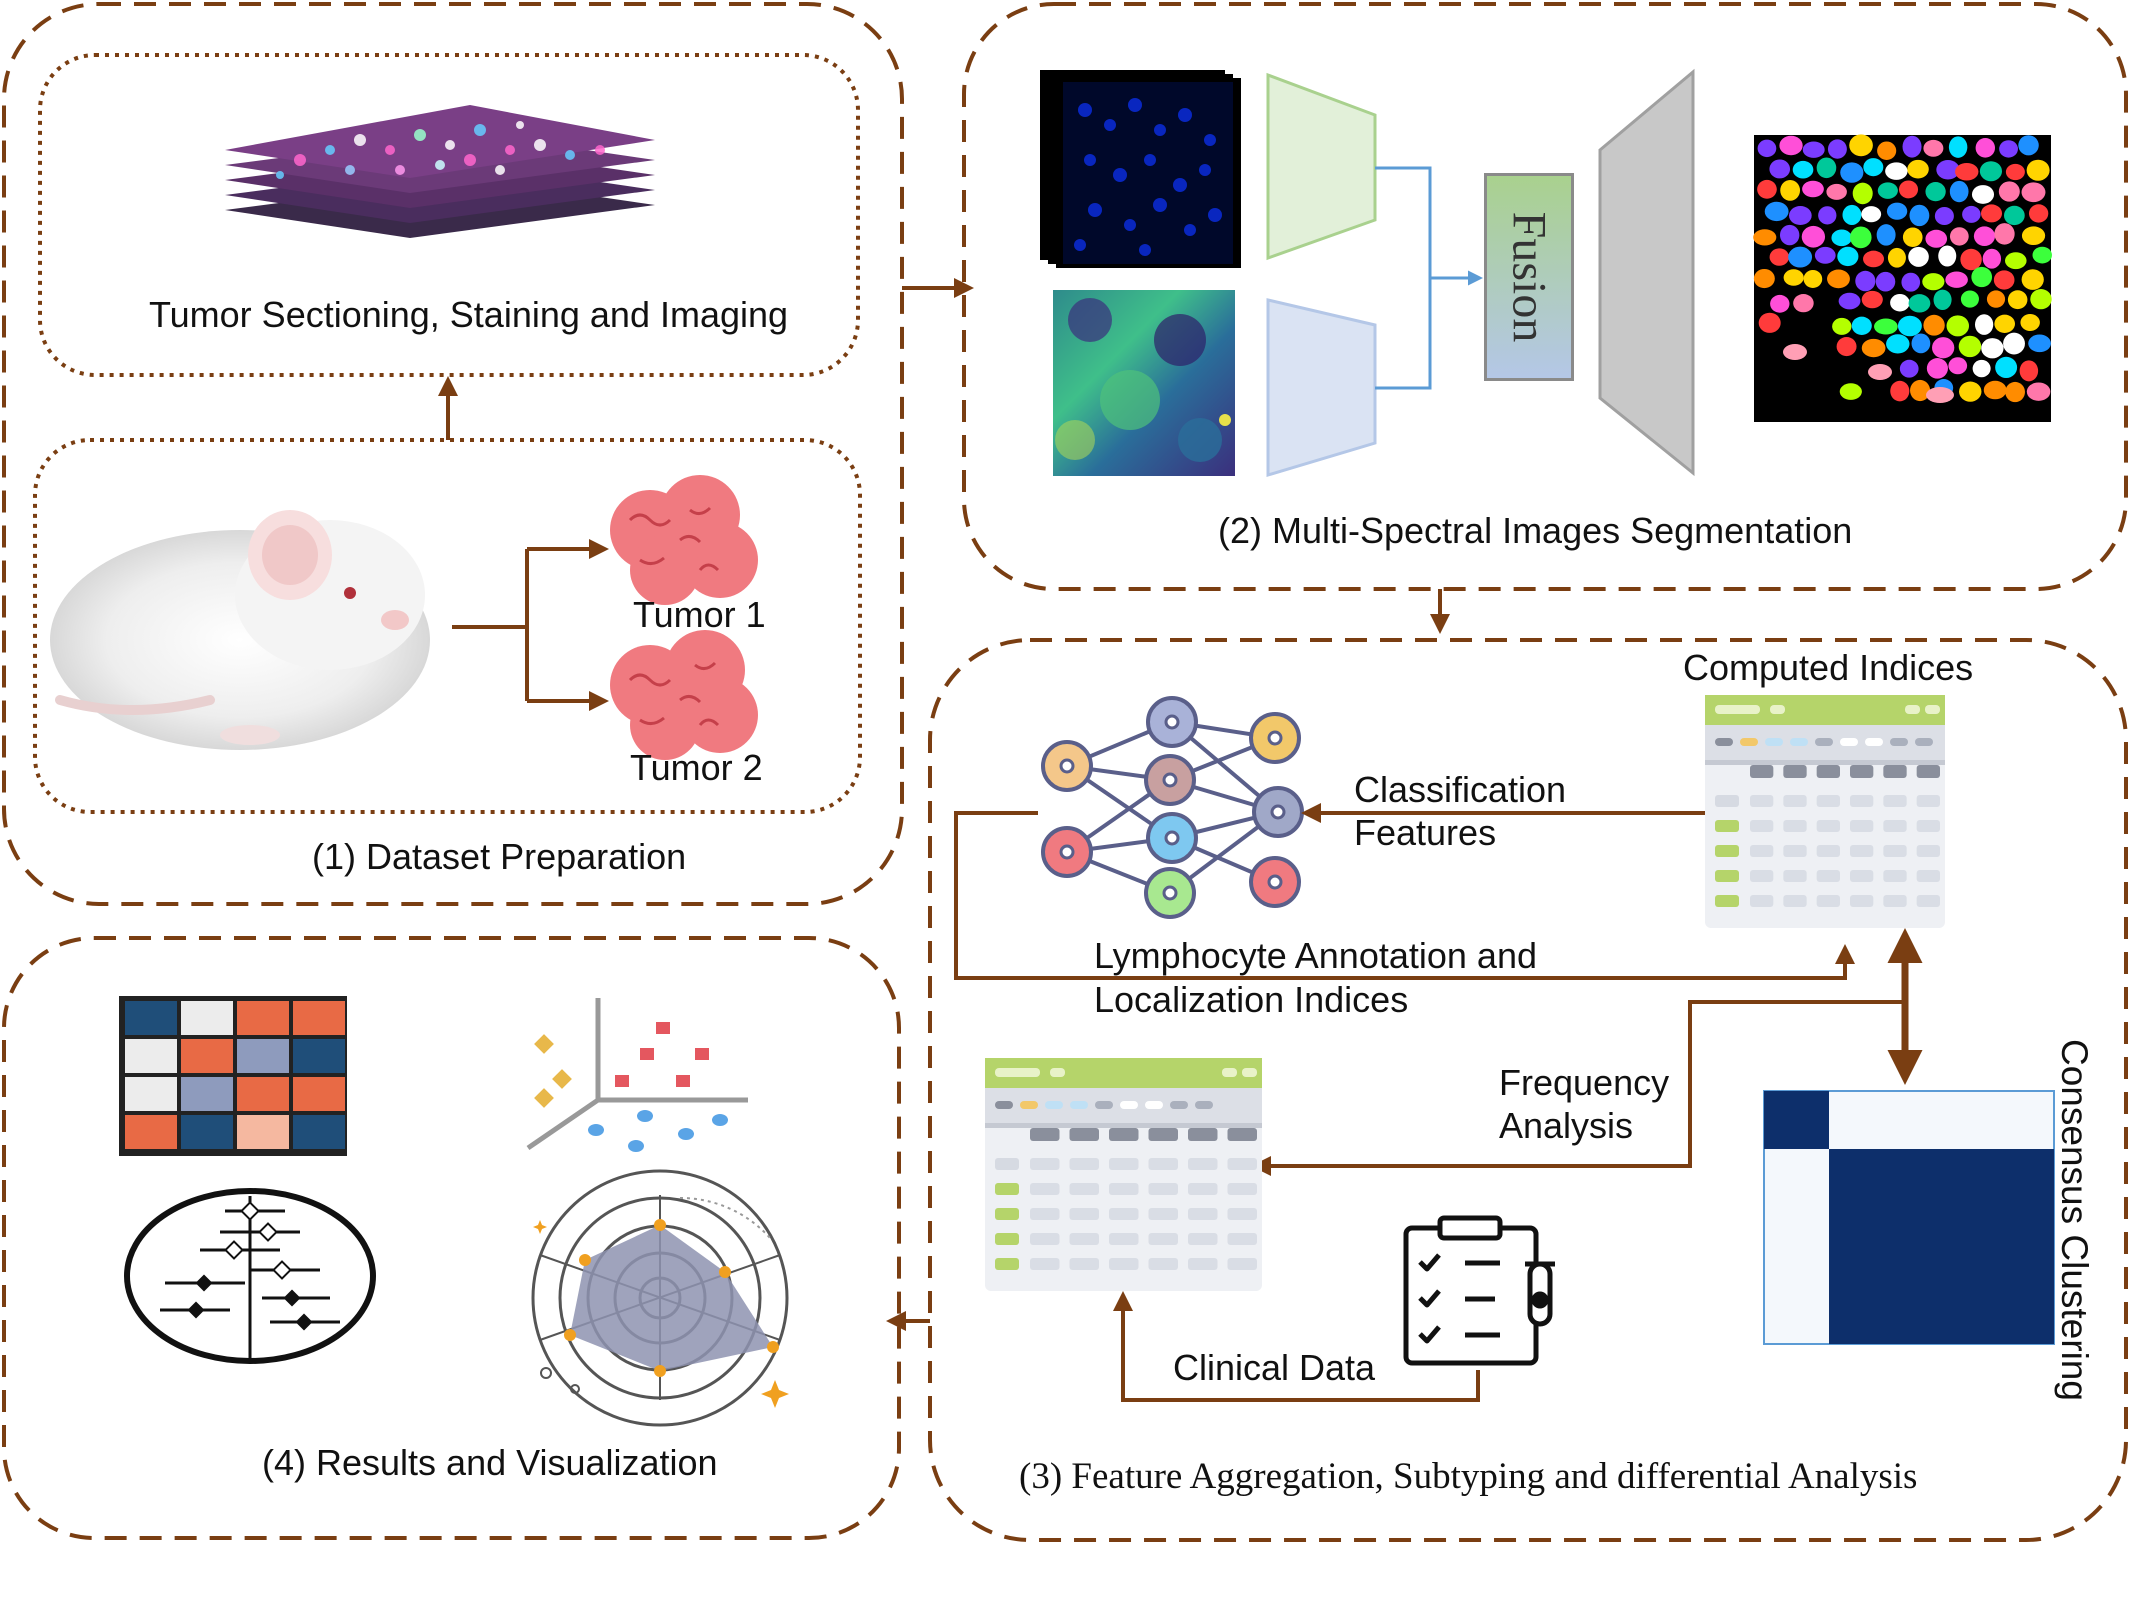  What do you see at coordinates (1251, 999) in the screenshot?
I see `lymphocyte-label-2: Localization Indices` at bounding box center [1251, 999].